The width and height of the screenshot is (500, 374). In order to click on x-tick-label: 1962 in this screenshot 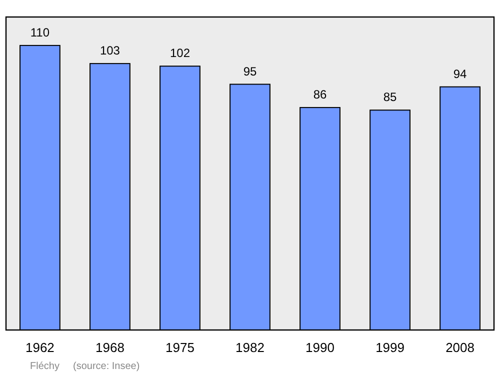, I will do `click(39, 347)`.